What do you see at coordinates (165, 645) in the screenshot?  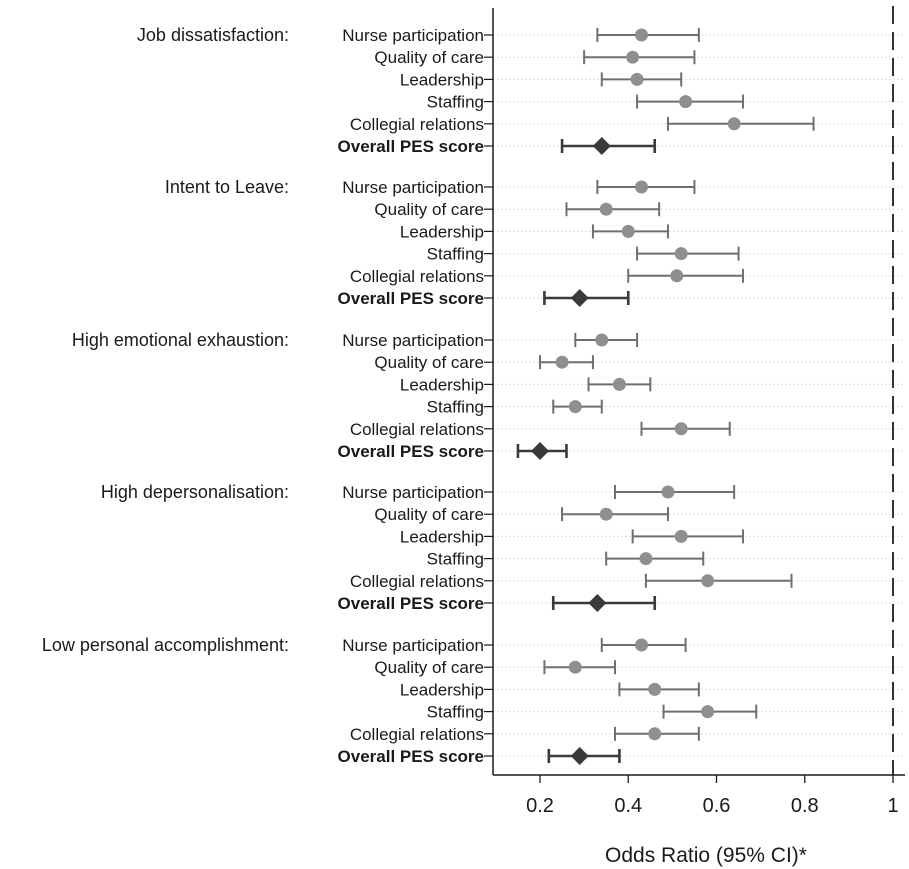 I see `group-label: Low personal accomplishment:` at bounding box center [165, 645].